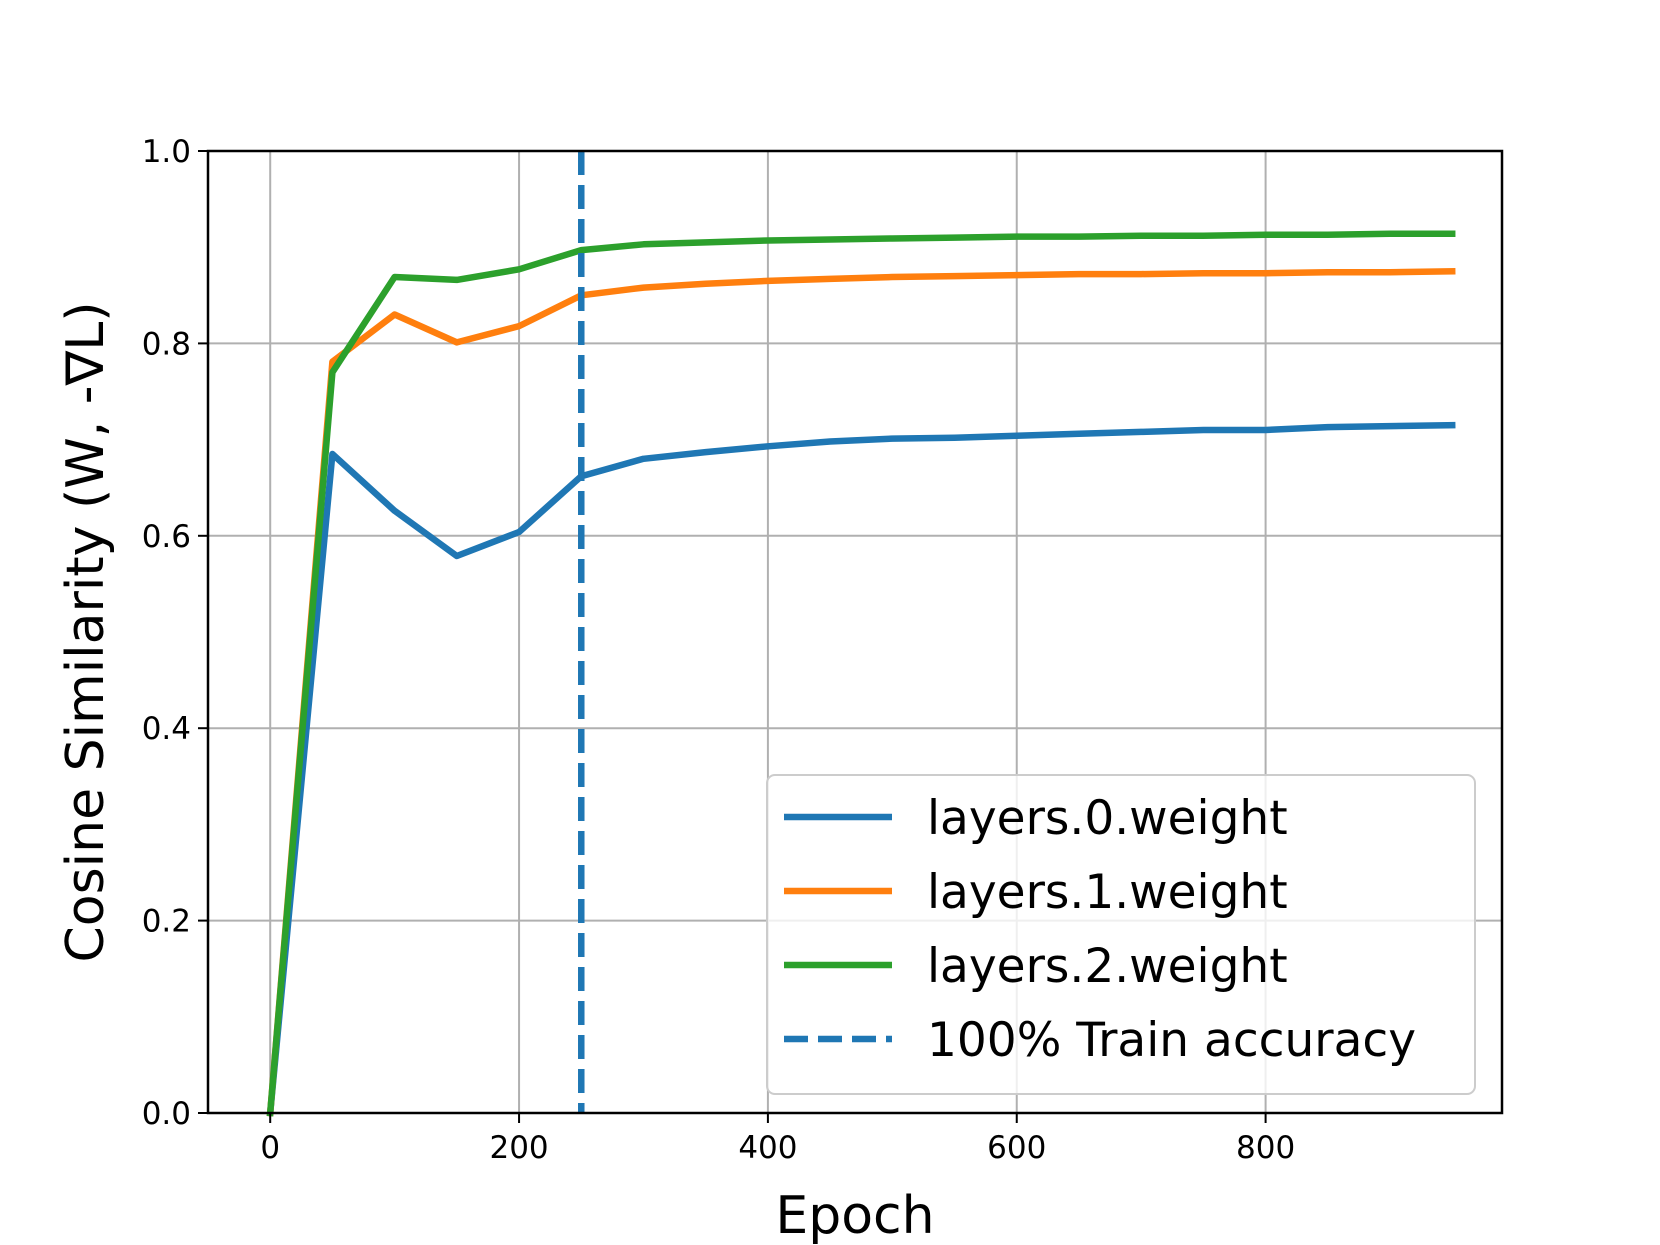 The width and height of the screenshot is (1660, 1245). I want to click on legend-label: layers.1.weight, so click(1107, 892).